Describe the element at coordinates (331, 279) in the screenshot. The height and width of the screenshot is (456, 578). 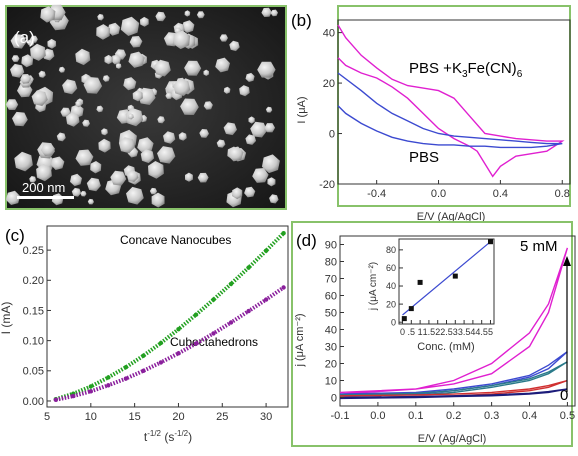
I see `panel-d-ytick-label: 70` at that location.